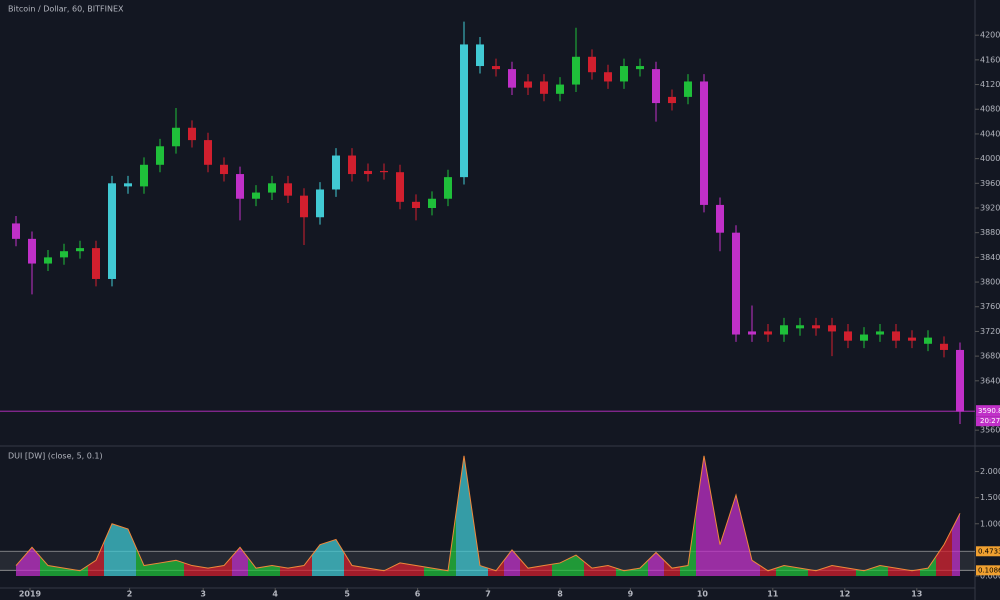  Describe the element at coordinates (418, 594) in the screenshot. I see `x-tick-label: 6` at that location.